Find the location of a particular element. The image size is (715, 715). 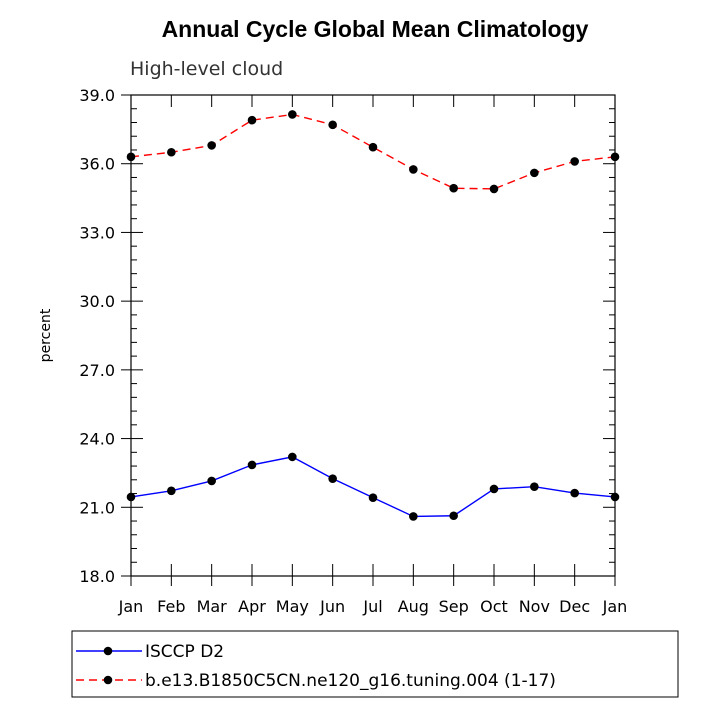

legend-box is located at coordinates (375, 664).